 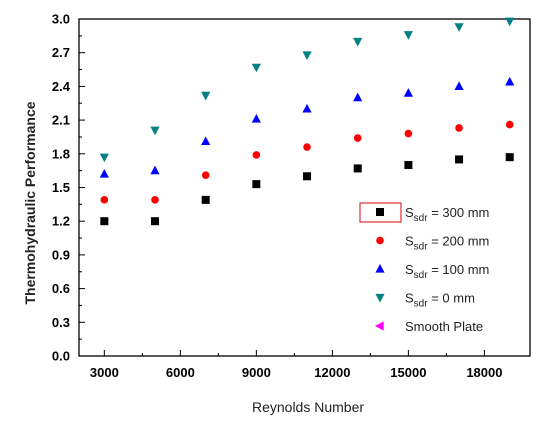 I want to click on y-tick-label: 2.1, so click(x=61, y=120).